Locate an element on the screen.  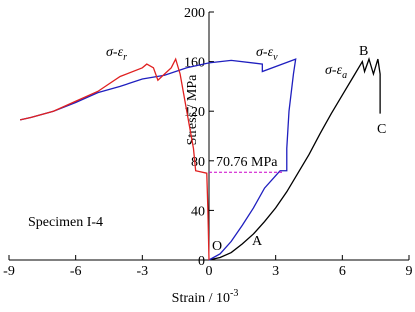
x-axis-label-main: Strain / 10 is located at coordinates (201, 298).